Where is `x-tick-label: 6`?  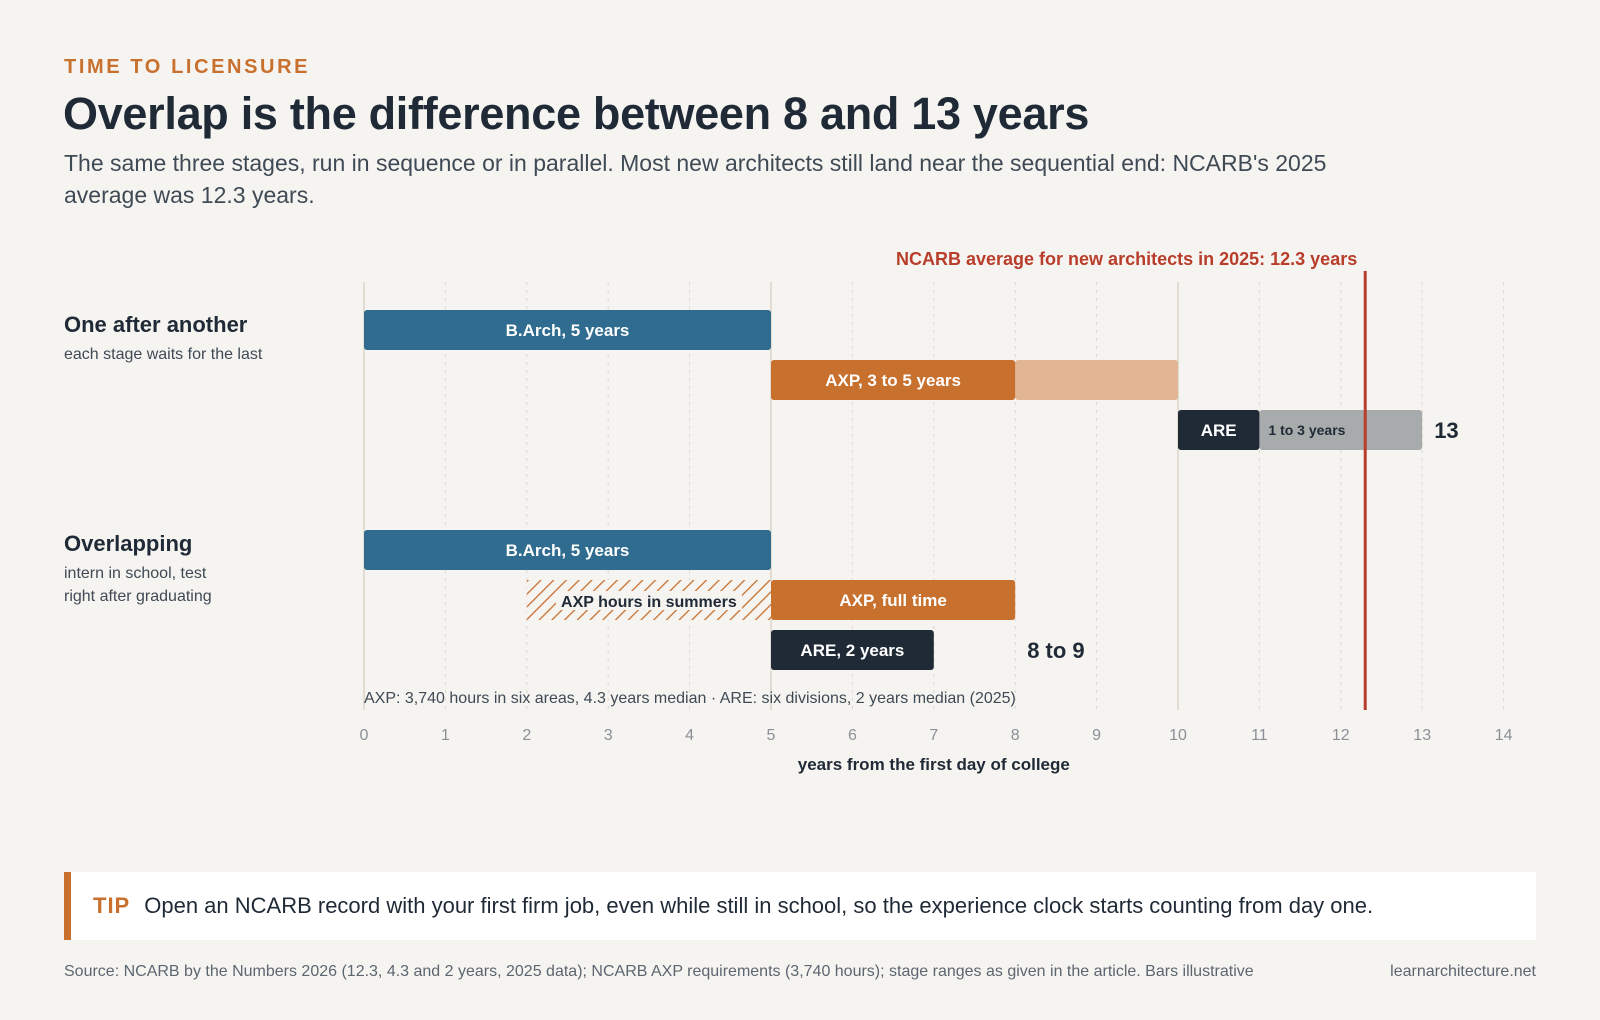
x-tick-label: 6 is located at coordinates (852, 735).